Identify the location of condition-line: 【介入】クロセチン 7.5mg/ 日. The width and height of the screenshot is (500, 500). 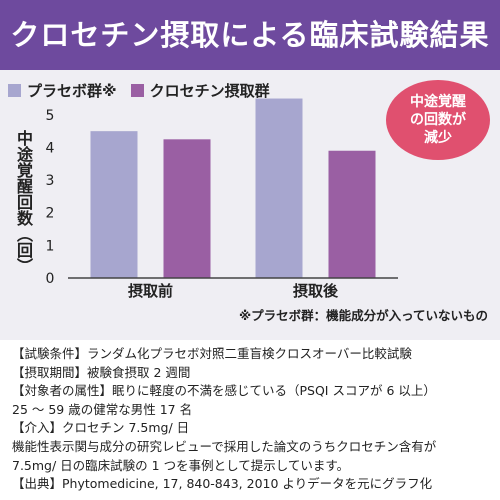
(101, 428).